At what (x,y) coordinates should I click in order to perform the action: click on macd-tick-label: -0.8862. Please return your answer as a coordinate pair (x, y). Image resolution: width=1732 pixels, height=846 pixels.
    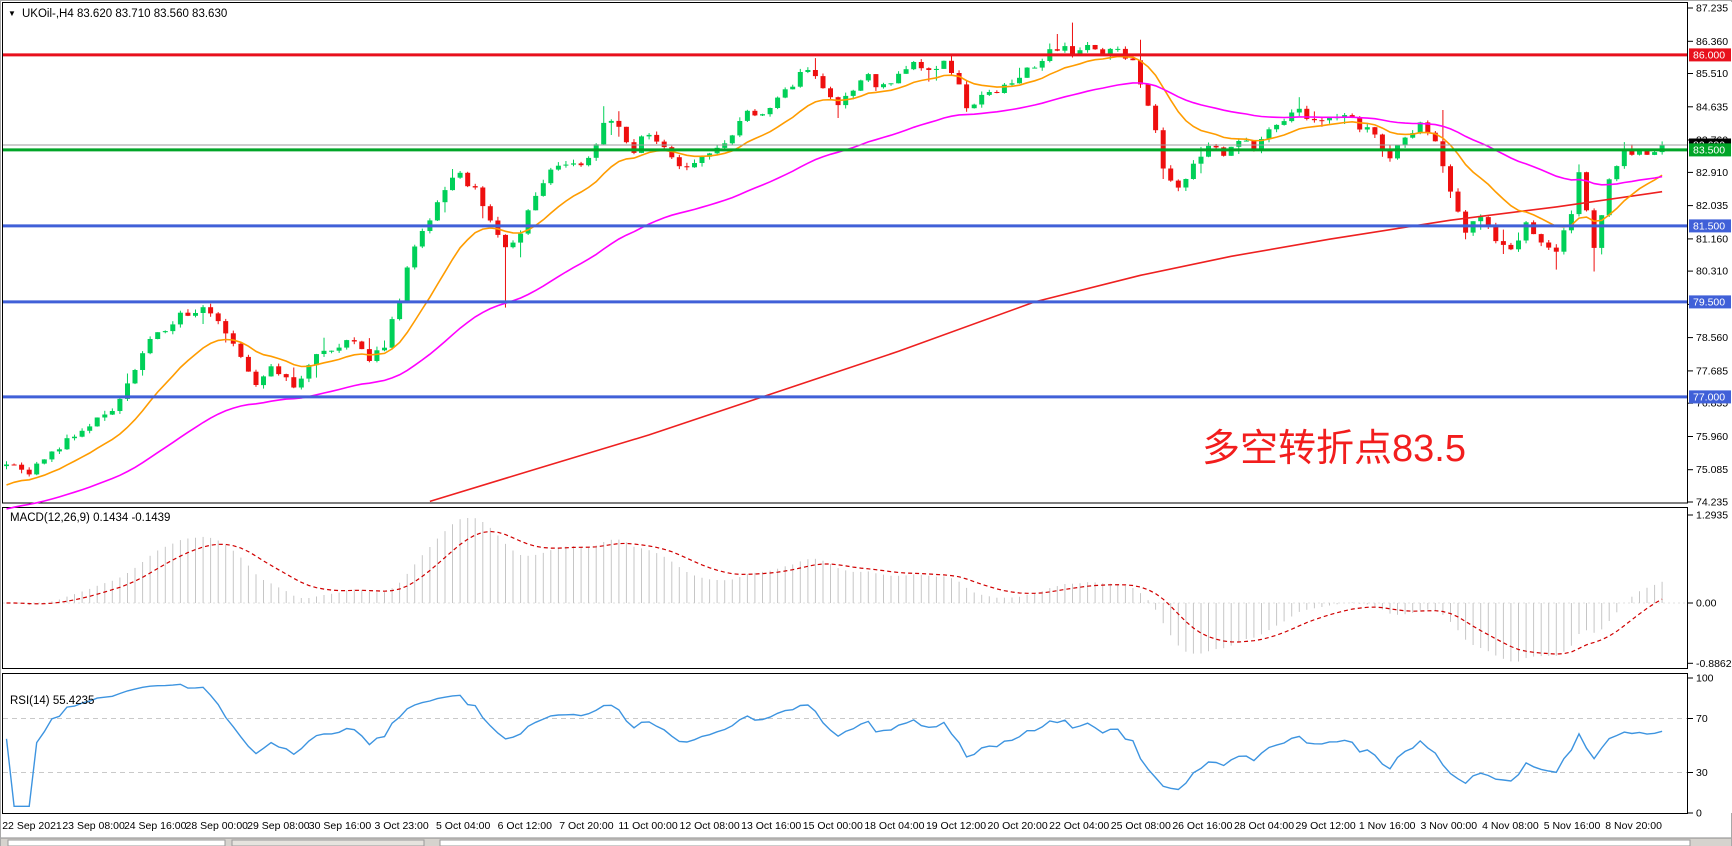
    Looking at the image, I should click on (1714, 664).